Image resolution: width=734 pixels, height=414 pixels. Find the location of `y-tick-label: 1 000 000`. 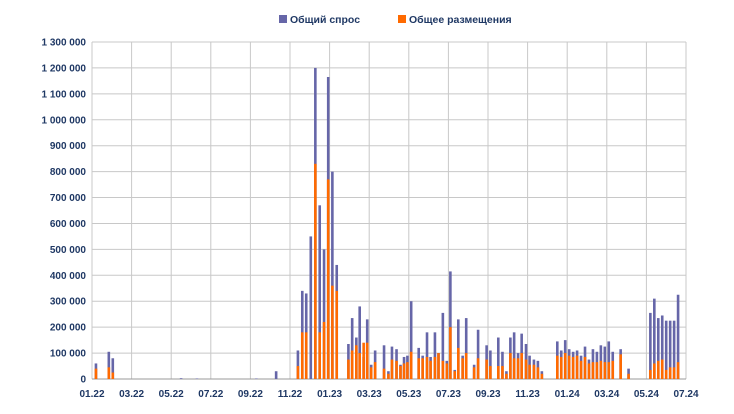

y-tick-label: 1 000 000 is located at coordinates (64, 120).